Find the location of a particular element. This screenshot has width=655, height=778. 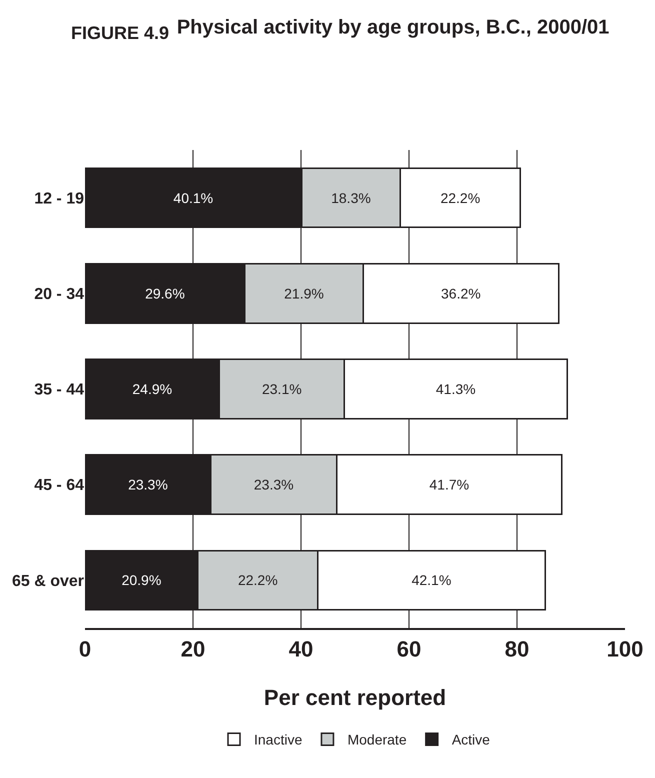

caption: FIGURE 4.9 is located at coordinates (120, 33).